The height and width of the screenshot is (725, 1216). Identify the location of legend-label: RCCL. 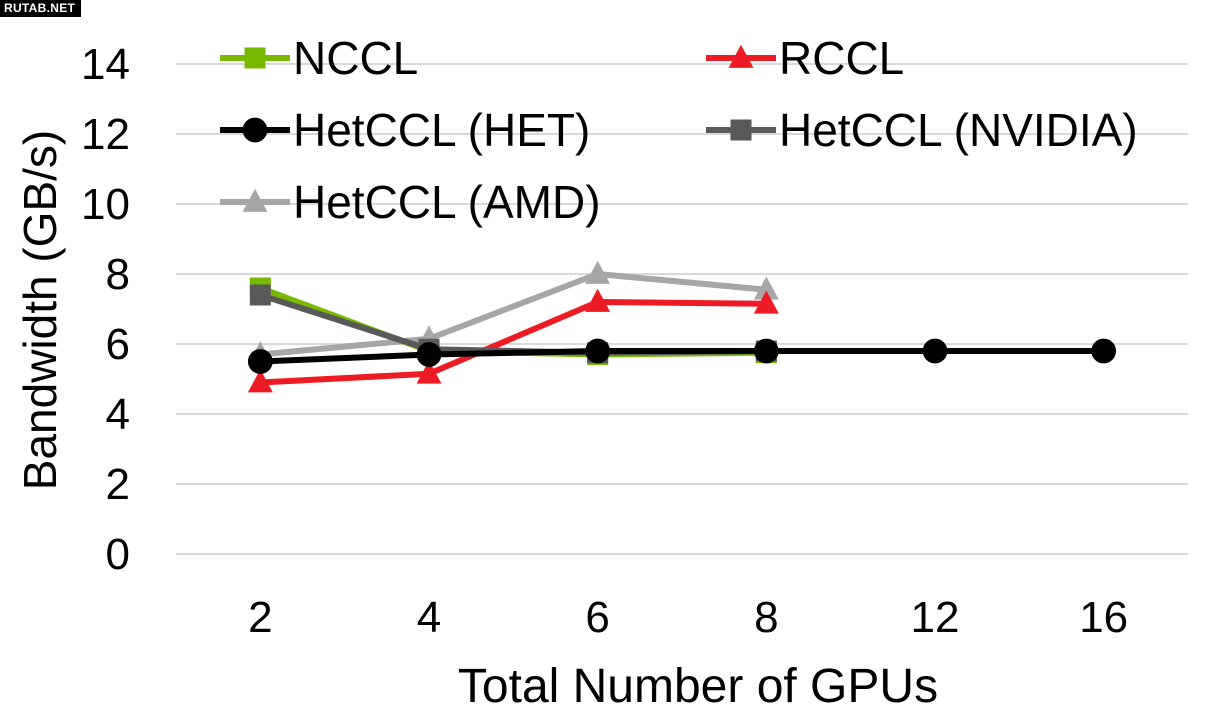
(841, 58).